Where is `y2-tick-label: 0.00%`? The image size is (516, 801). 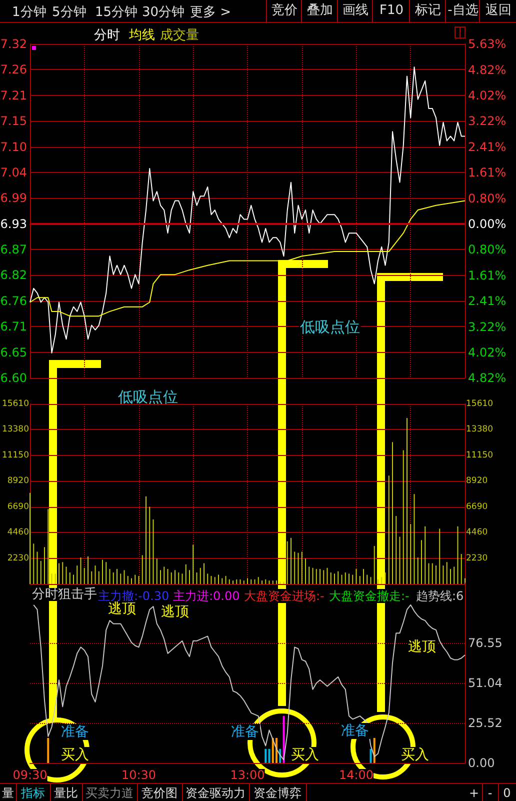 y2-tick-label: 0.00% is located at coordinates (487, 223).